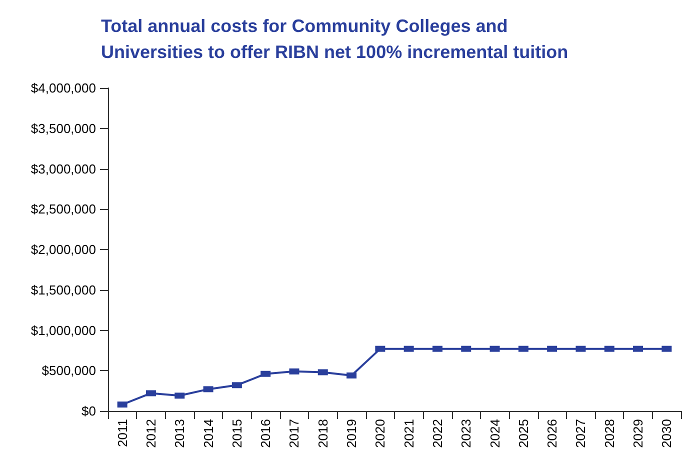 This screenshot has height=467, width=695. I want to click on y-tick-label: $3,000,000, so click(63, 168).